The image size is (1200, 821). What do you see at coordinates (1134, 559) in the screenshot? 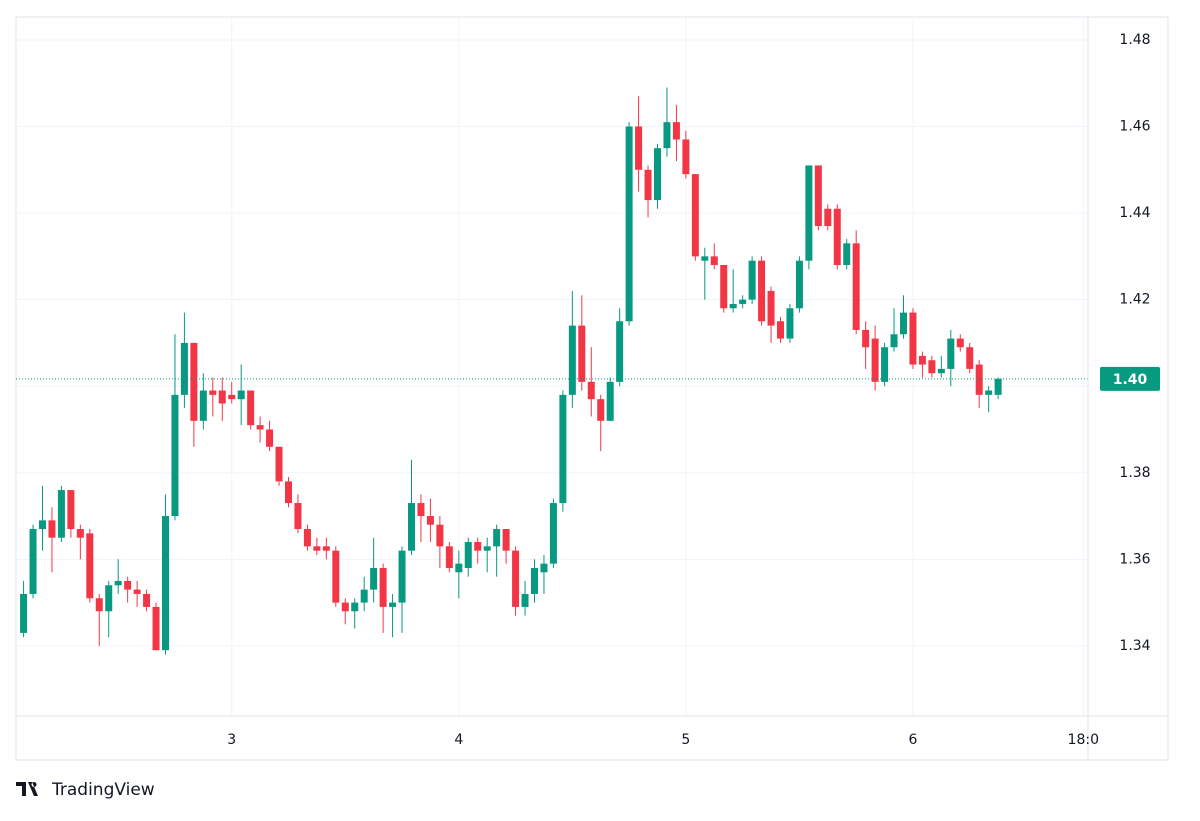
I see `y-tick-label: 1.36` at bounding box center [1134, 559].